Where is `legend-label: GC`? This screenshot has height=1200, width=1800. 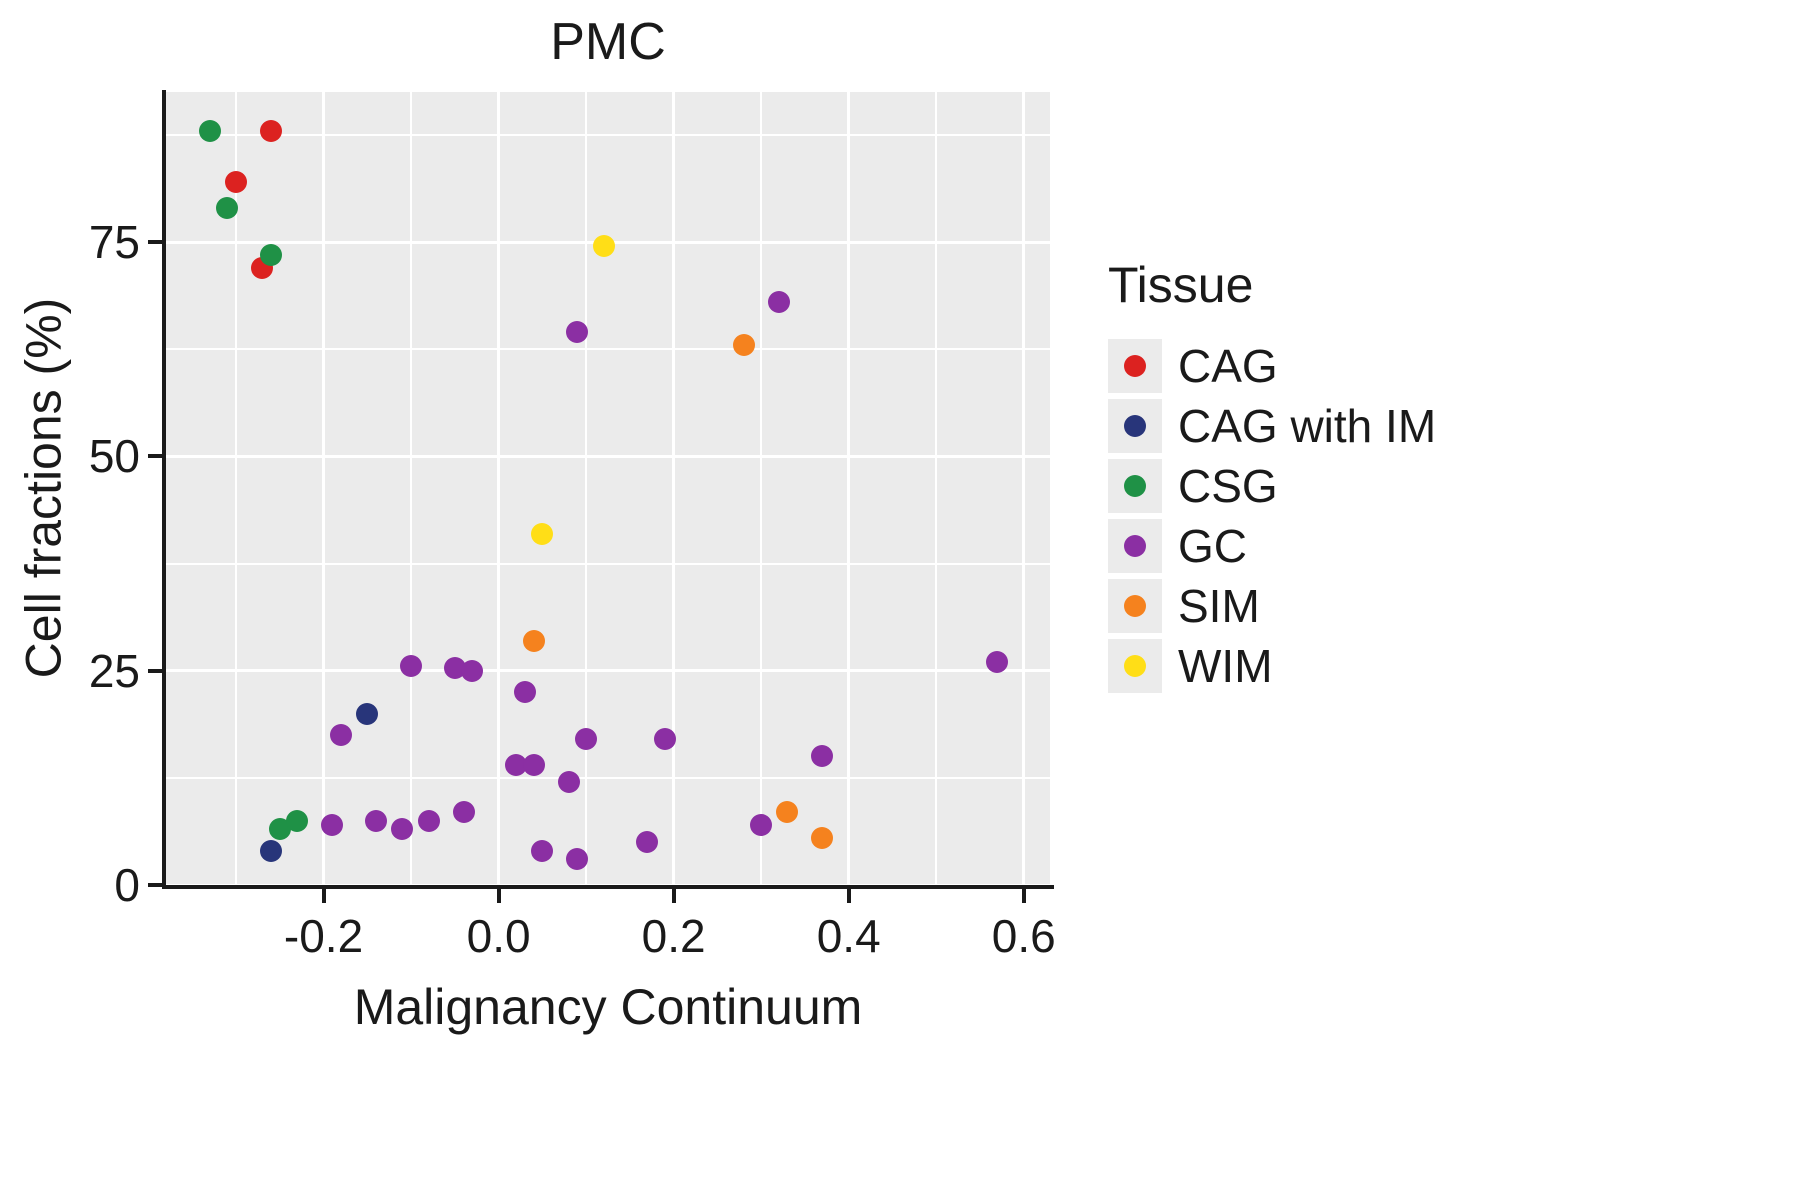
legend-label: GC is located at coordinates (1212, 546).